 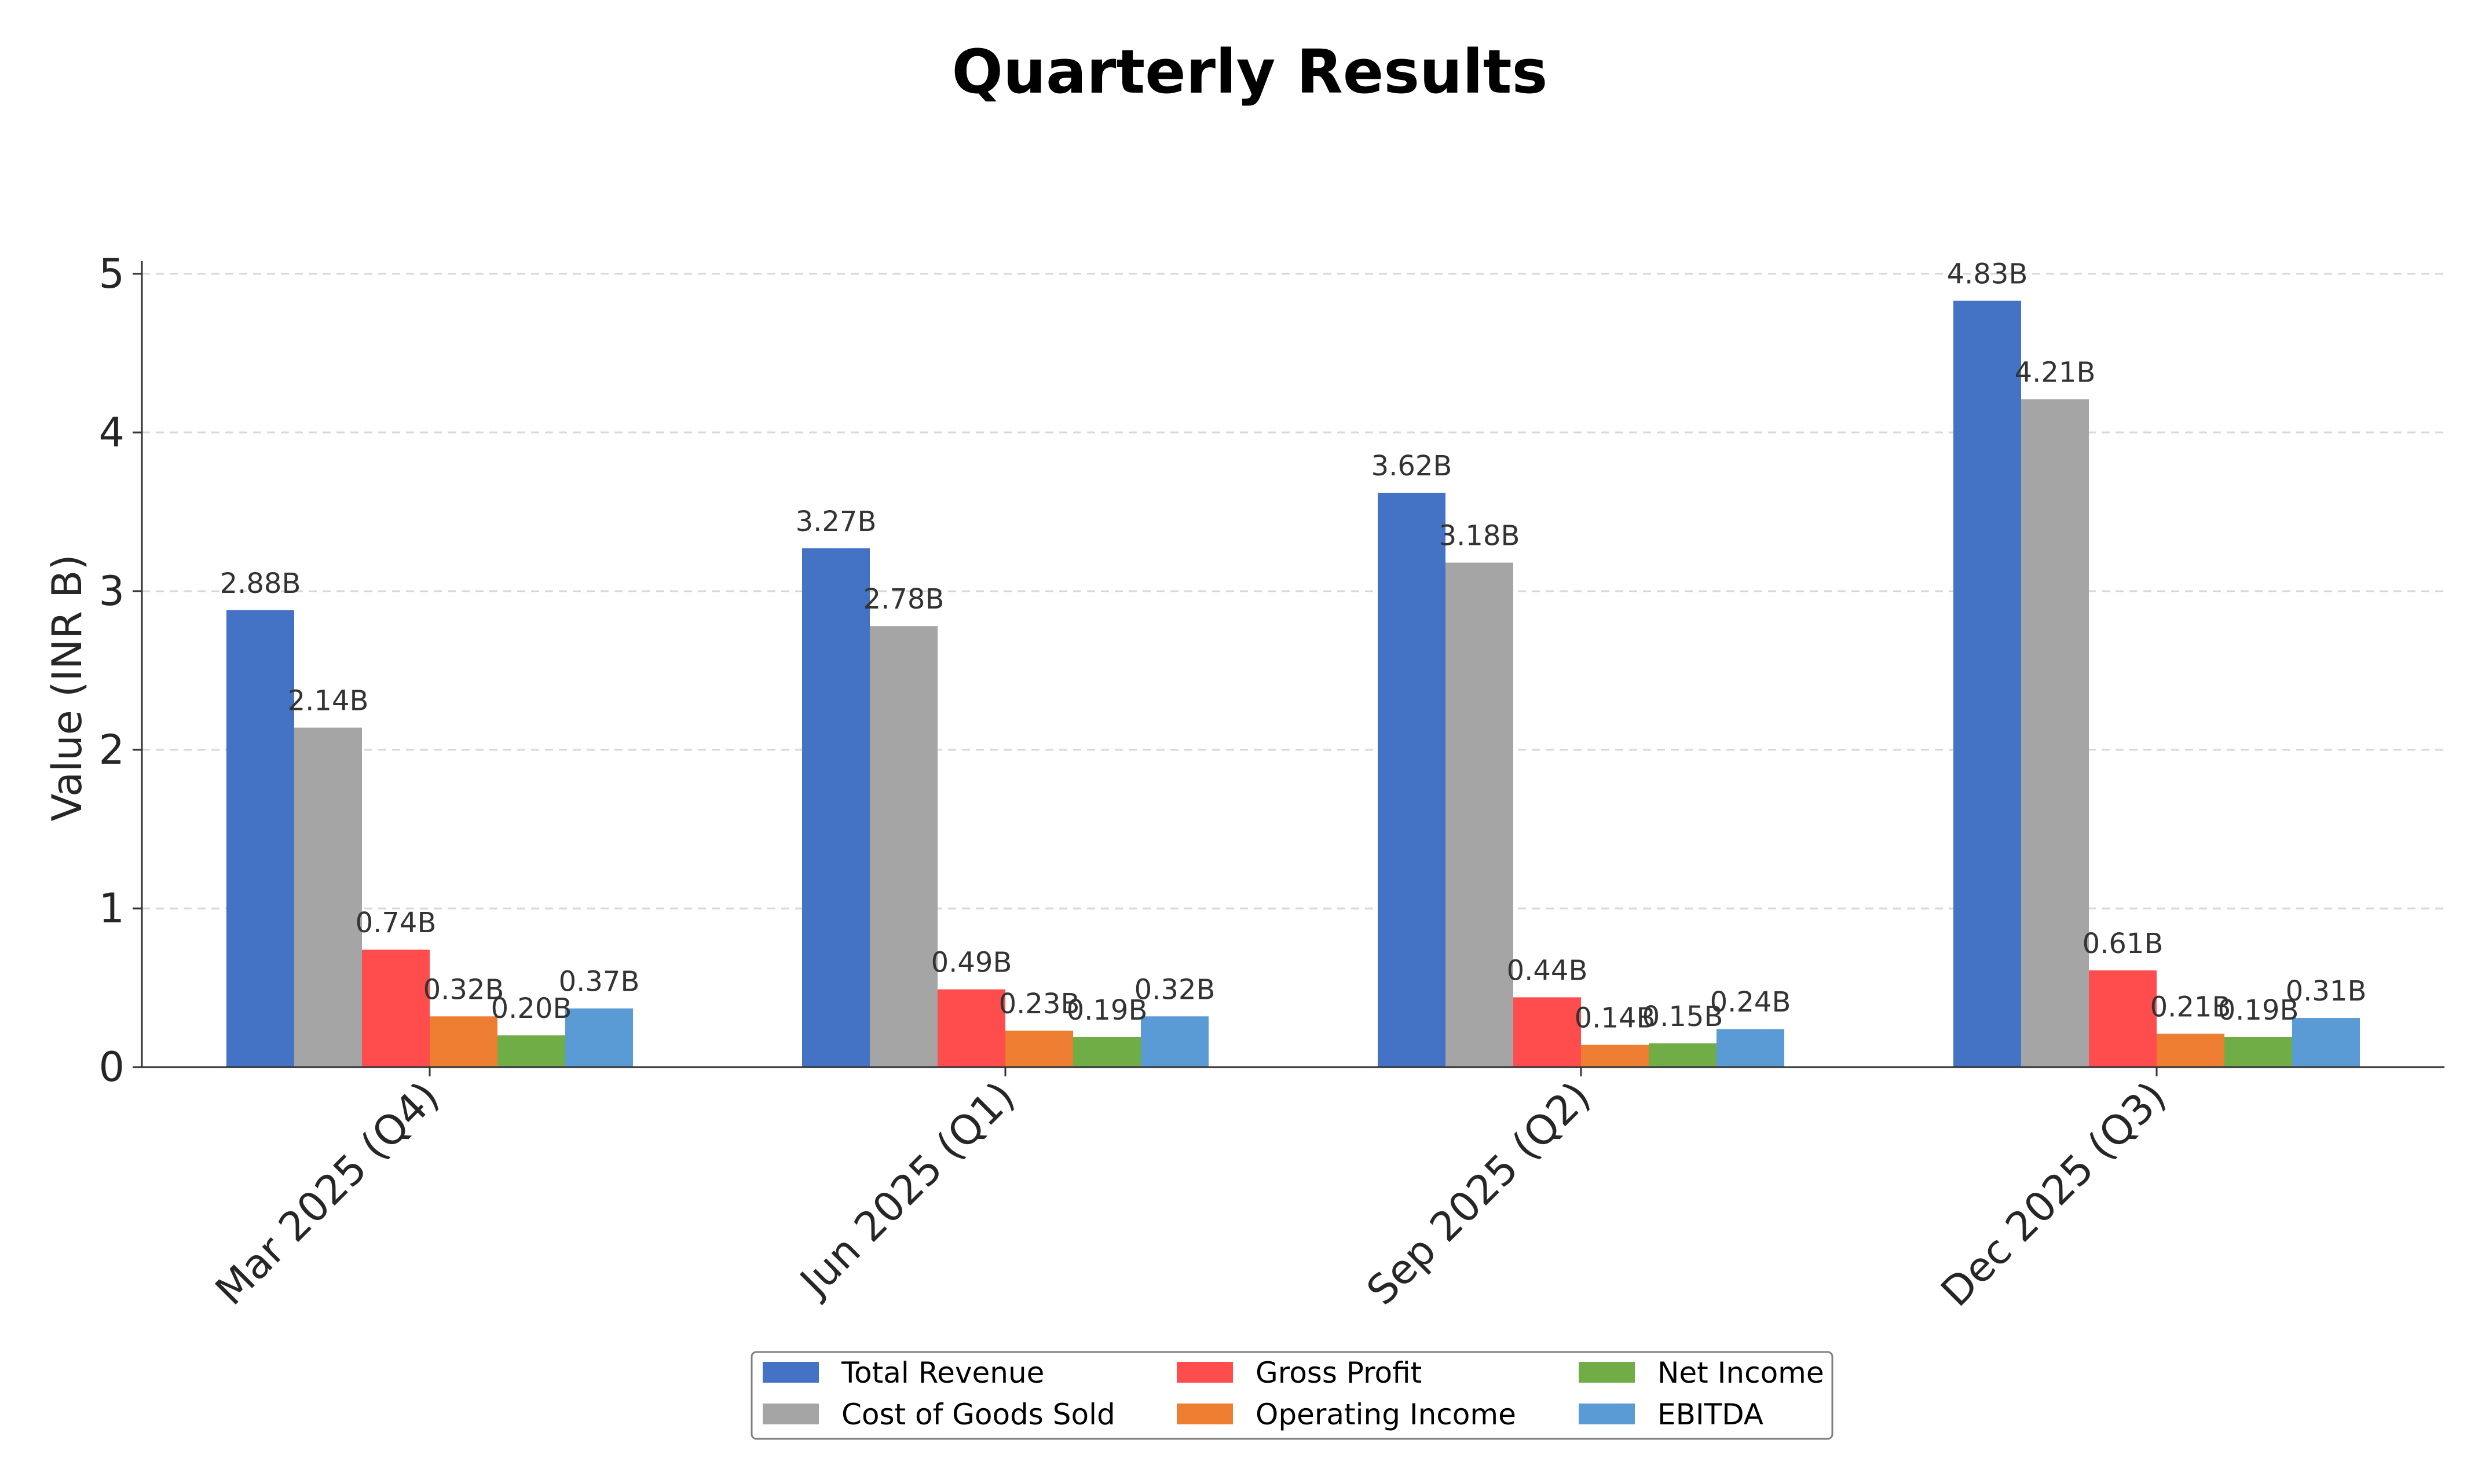 What do you see at coordinates (1682, 1017) in the screenshot?
I see `bar-value-label: 0.15B` at bounding box center [1682, 1017].